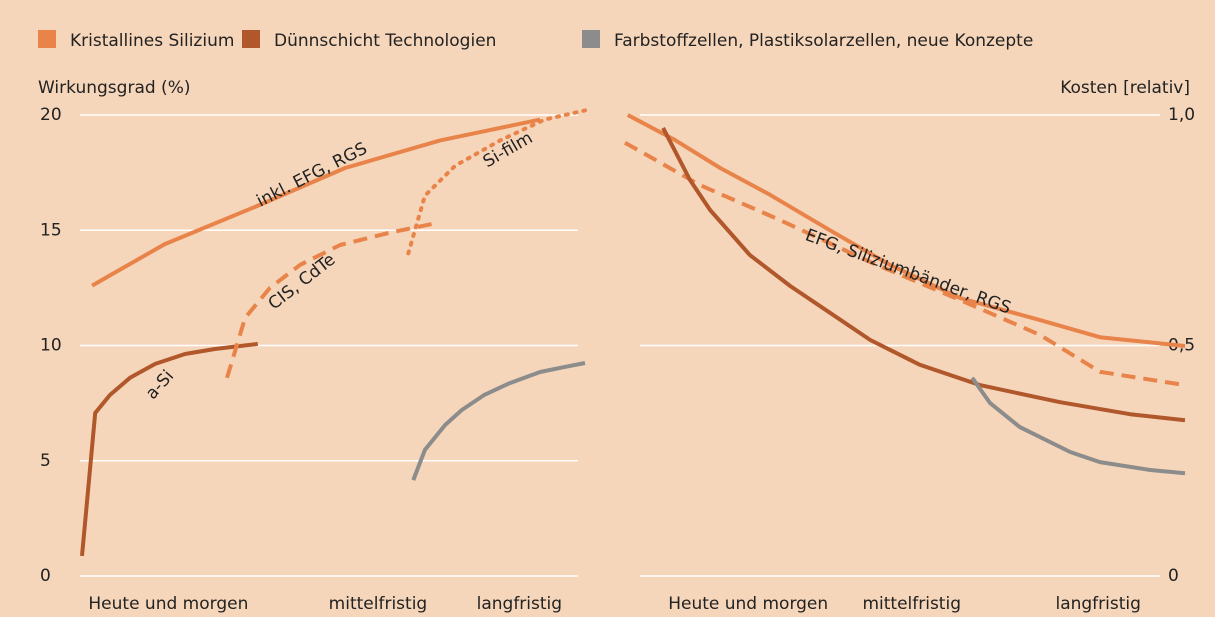 The width and height of the screenshot is (1215, 617). I want to click on y-tick-label: 5, so click(45, 461).